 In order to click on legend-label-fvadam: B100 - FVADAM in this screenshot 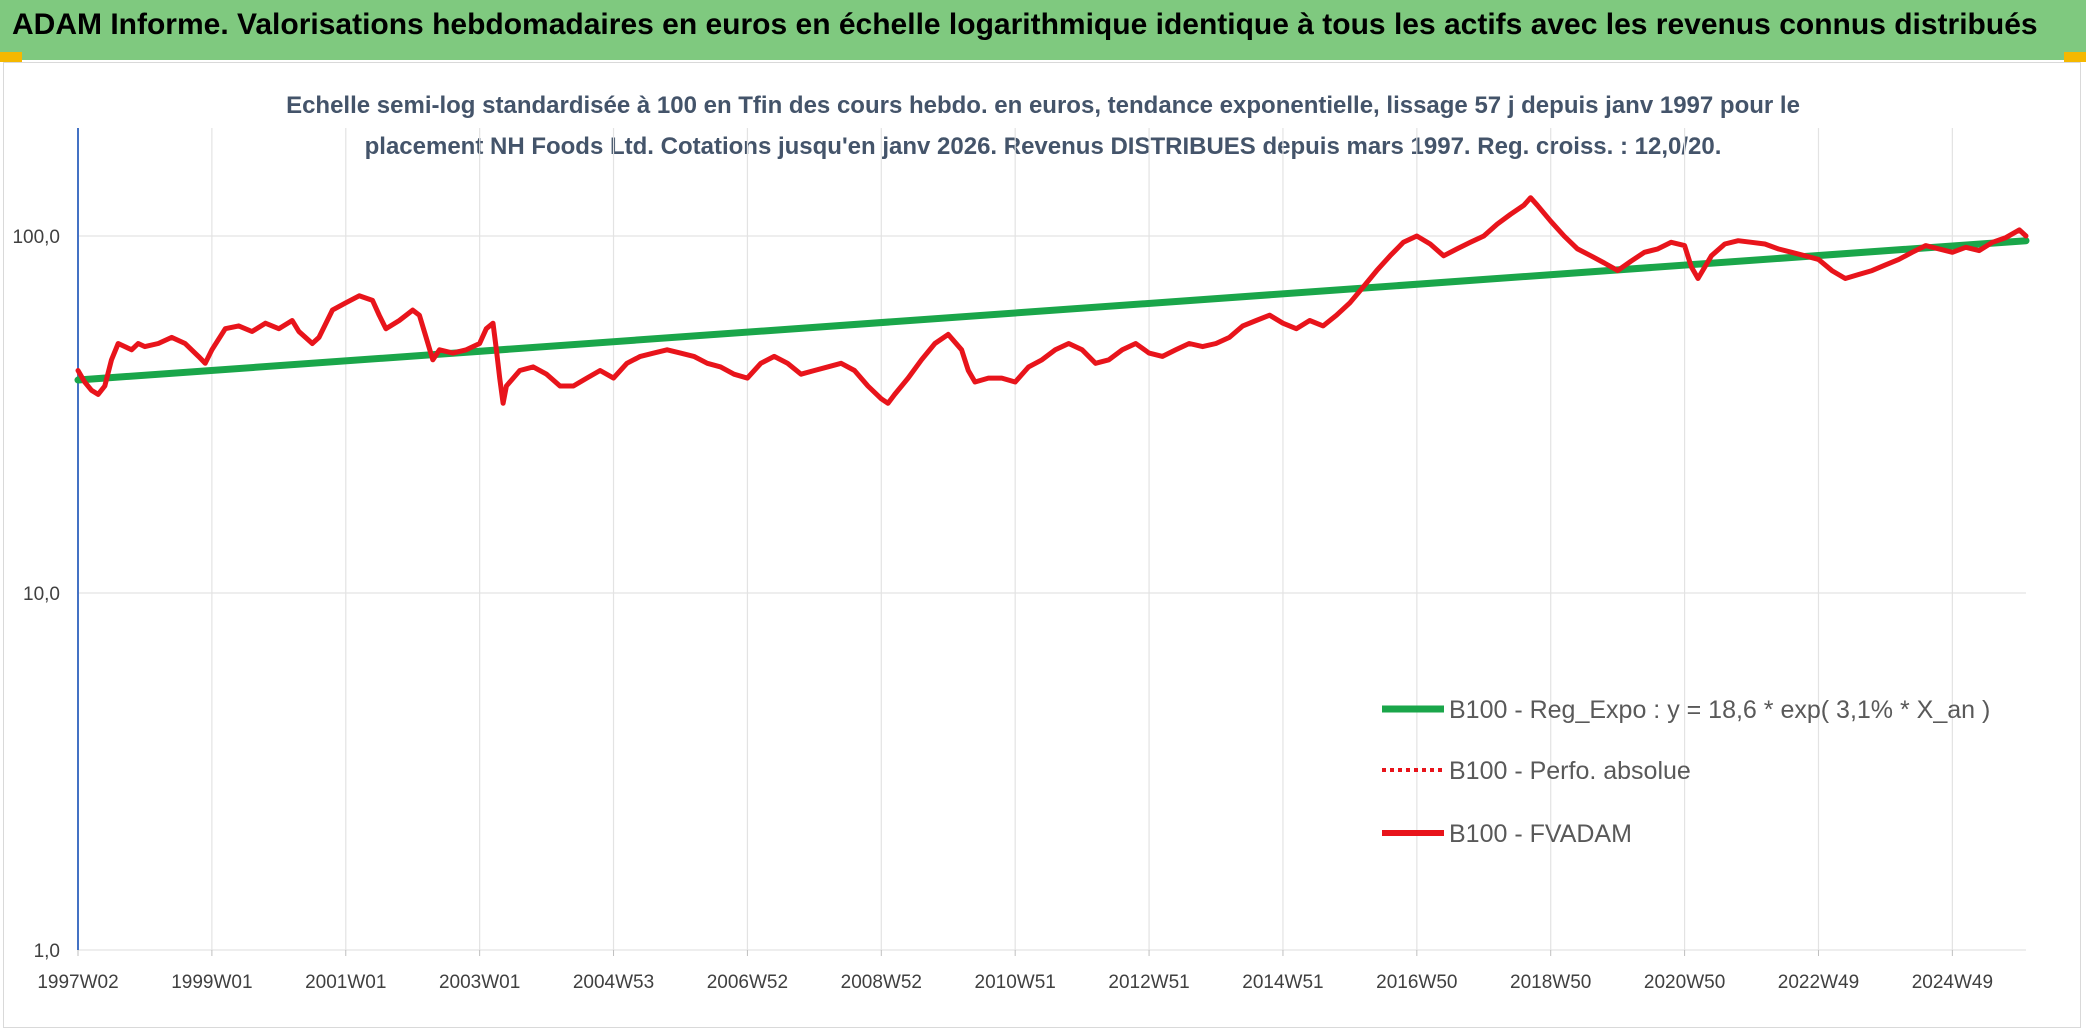, I will do `click(1540, 834)`.